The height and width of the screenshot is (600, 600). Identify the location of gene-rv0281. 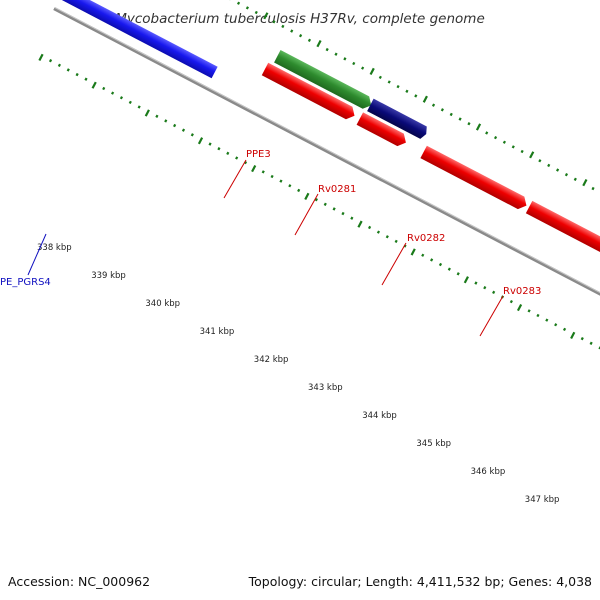
(397, 118).